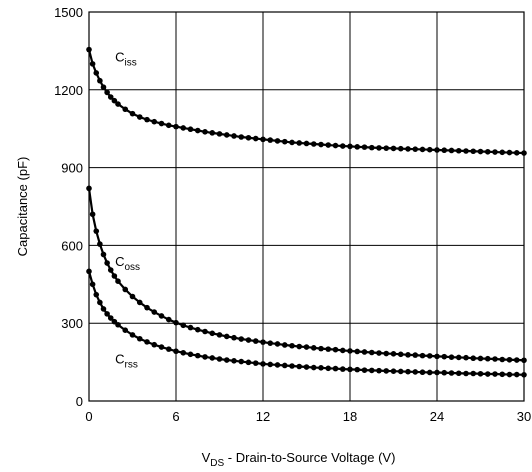 Image resolution: width=532 pixels, height=472 pixels. What do you see at coordinates (72, 245) in the screenshot?
I see `y-tick-label: 600` at bounding box center [72, 245].